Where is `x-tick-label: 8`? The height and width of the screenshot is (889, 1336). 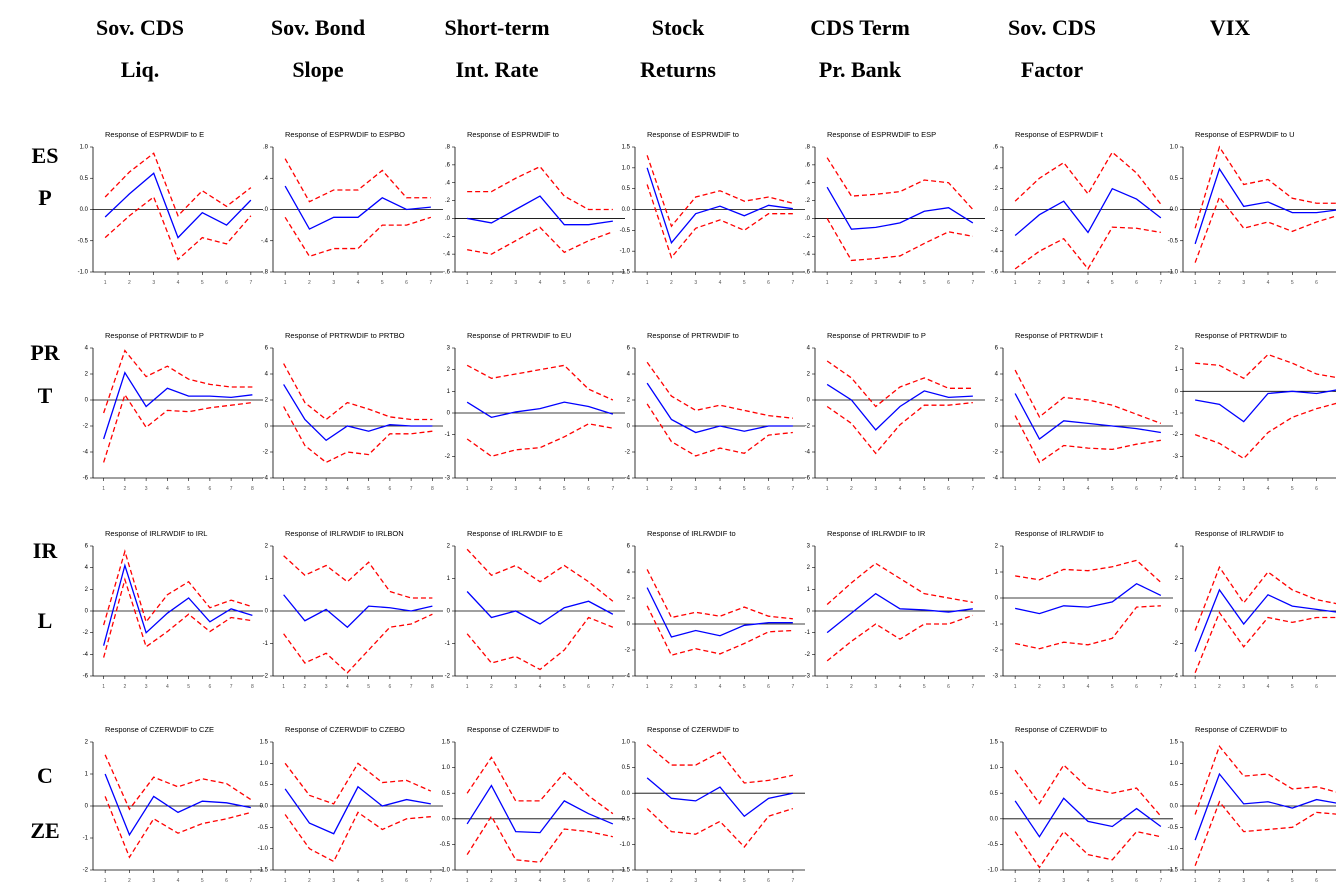 x-tick-label: 8 is located at coordinates (432, 489).